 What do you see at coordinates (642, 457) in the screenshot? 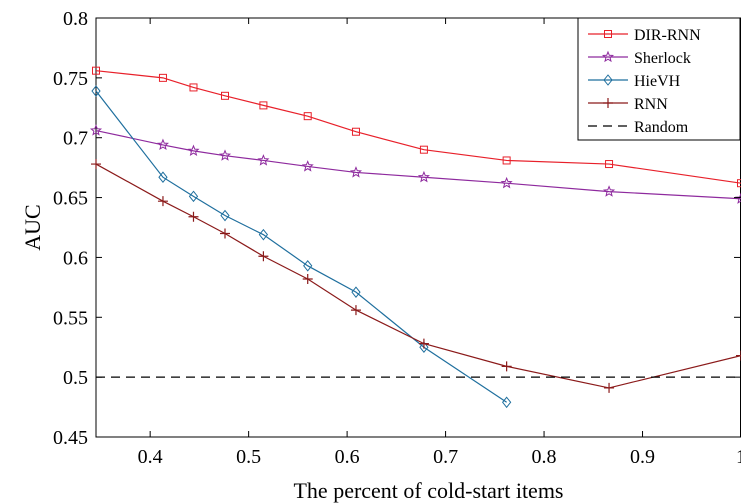
I see `x-tick-label: 0.9` at bounding box center [642, 457].